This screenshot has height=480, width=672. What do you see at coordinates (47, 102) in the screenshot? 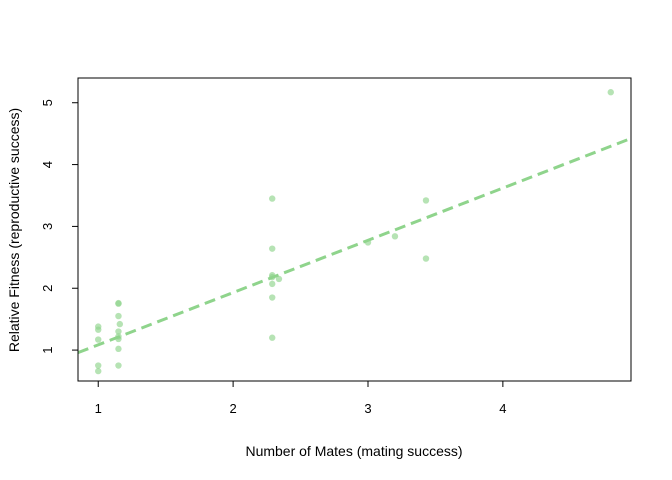
I see `y-tick-label: 5` at bounding box center [47, 102].